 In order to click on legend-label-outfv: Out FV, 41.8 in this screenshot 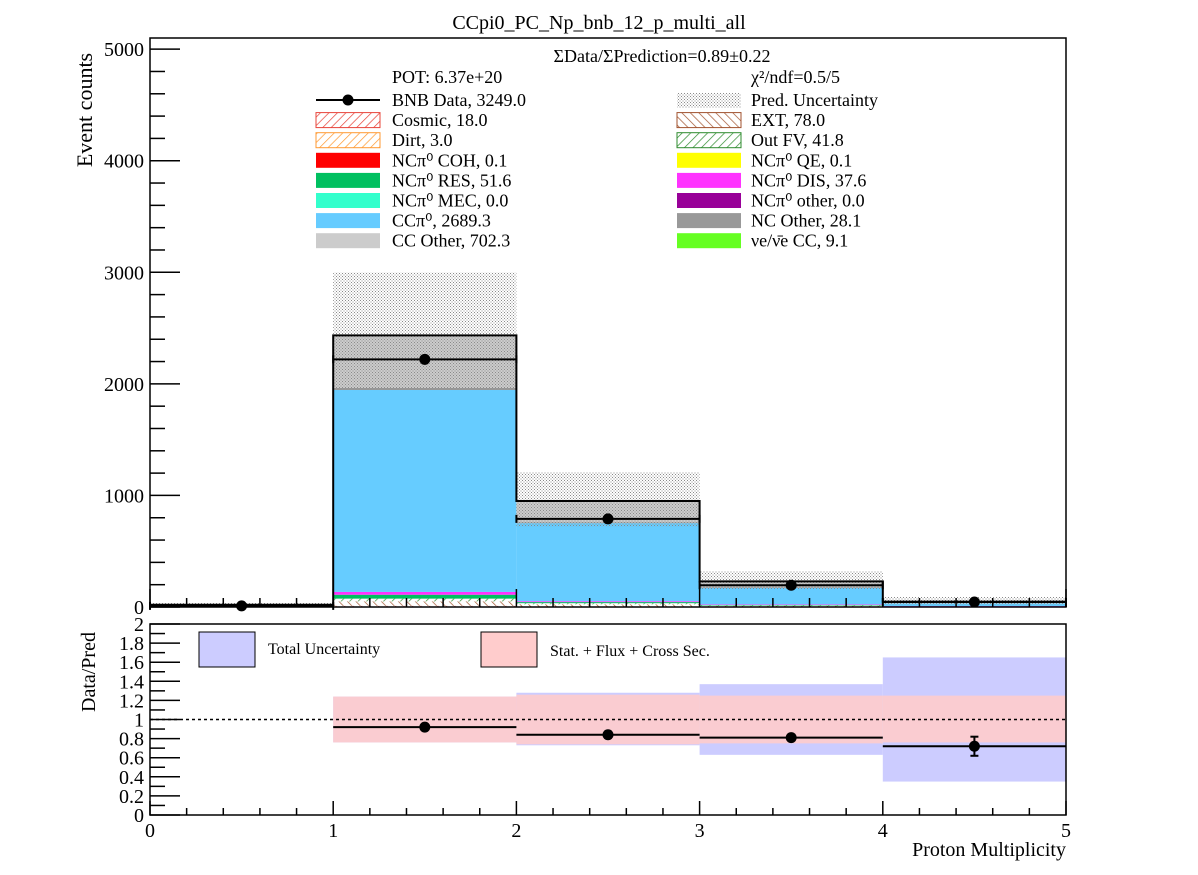, I will do `click(797, 140)`.